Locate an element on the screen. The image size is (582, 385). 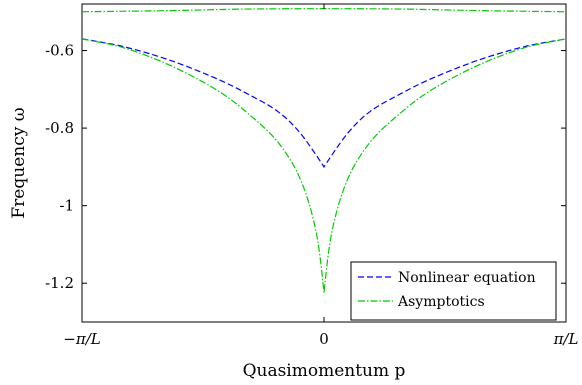
legend-box is located at coordinates (453, 291).